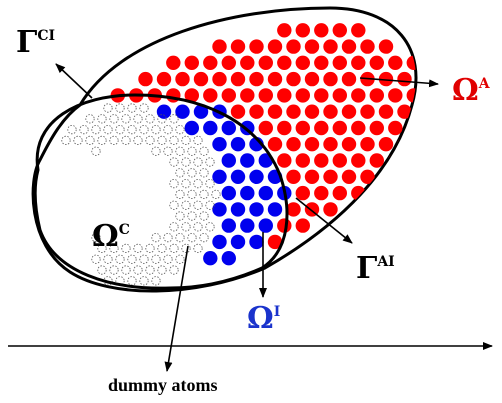  Describe the element at coordinates (176, 308) in the screenshot. I see `dummy-atoms-arrow` at that location.